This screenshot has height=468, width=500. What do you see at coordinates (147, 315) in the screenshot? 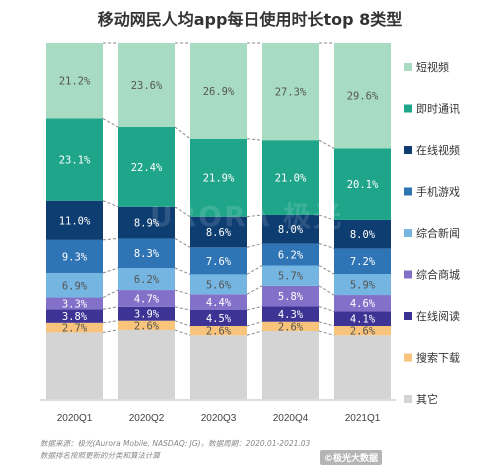
I see `data-label: 3.9%` at bounding box center [147, 315].